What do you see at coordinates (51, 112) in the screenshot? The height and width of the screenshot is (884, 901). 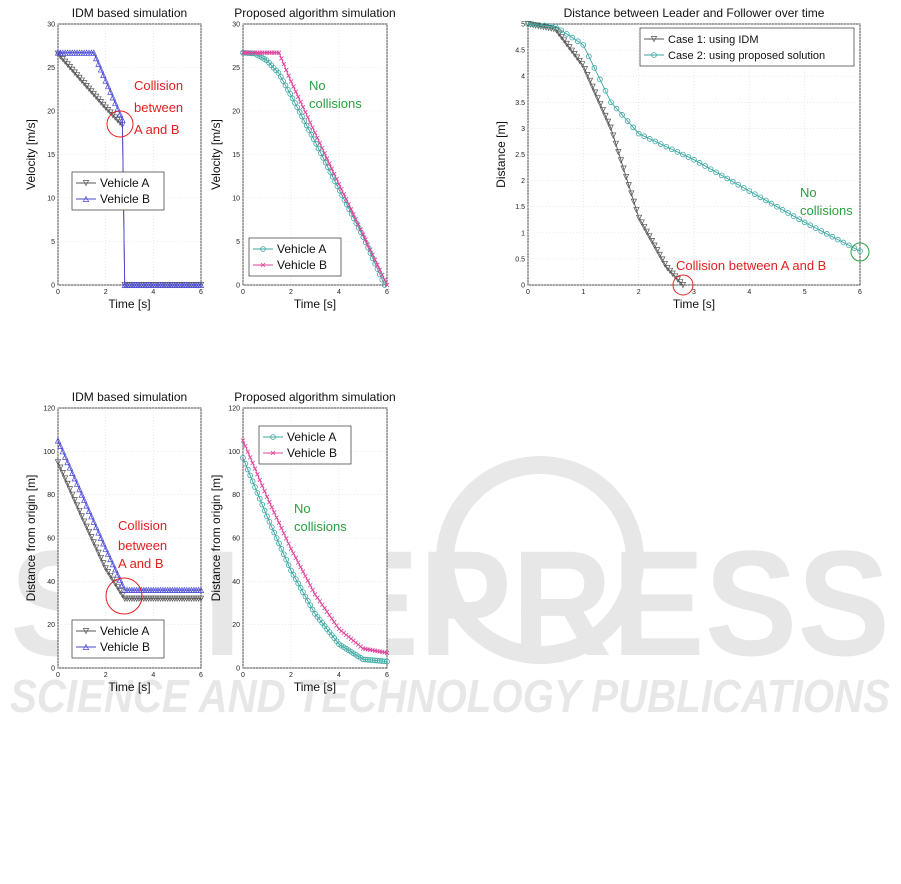 I see `y-tick-label: 20` at bounding box center [51, 112].